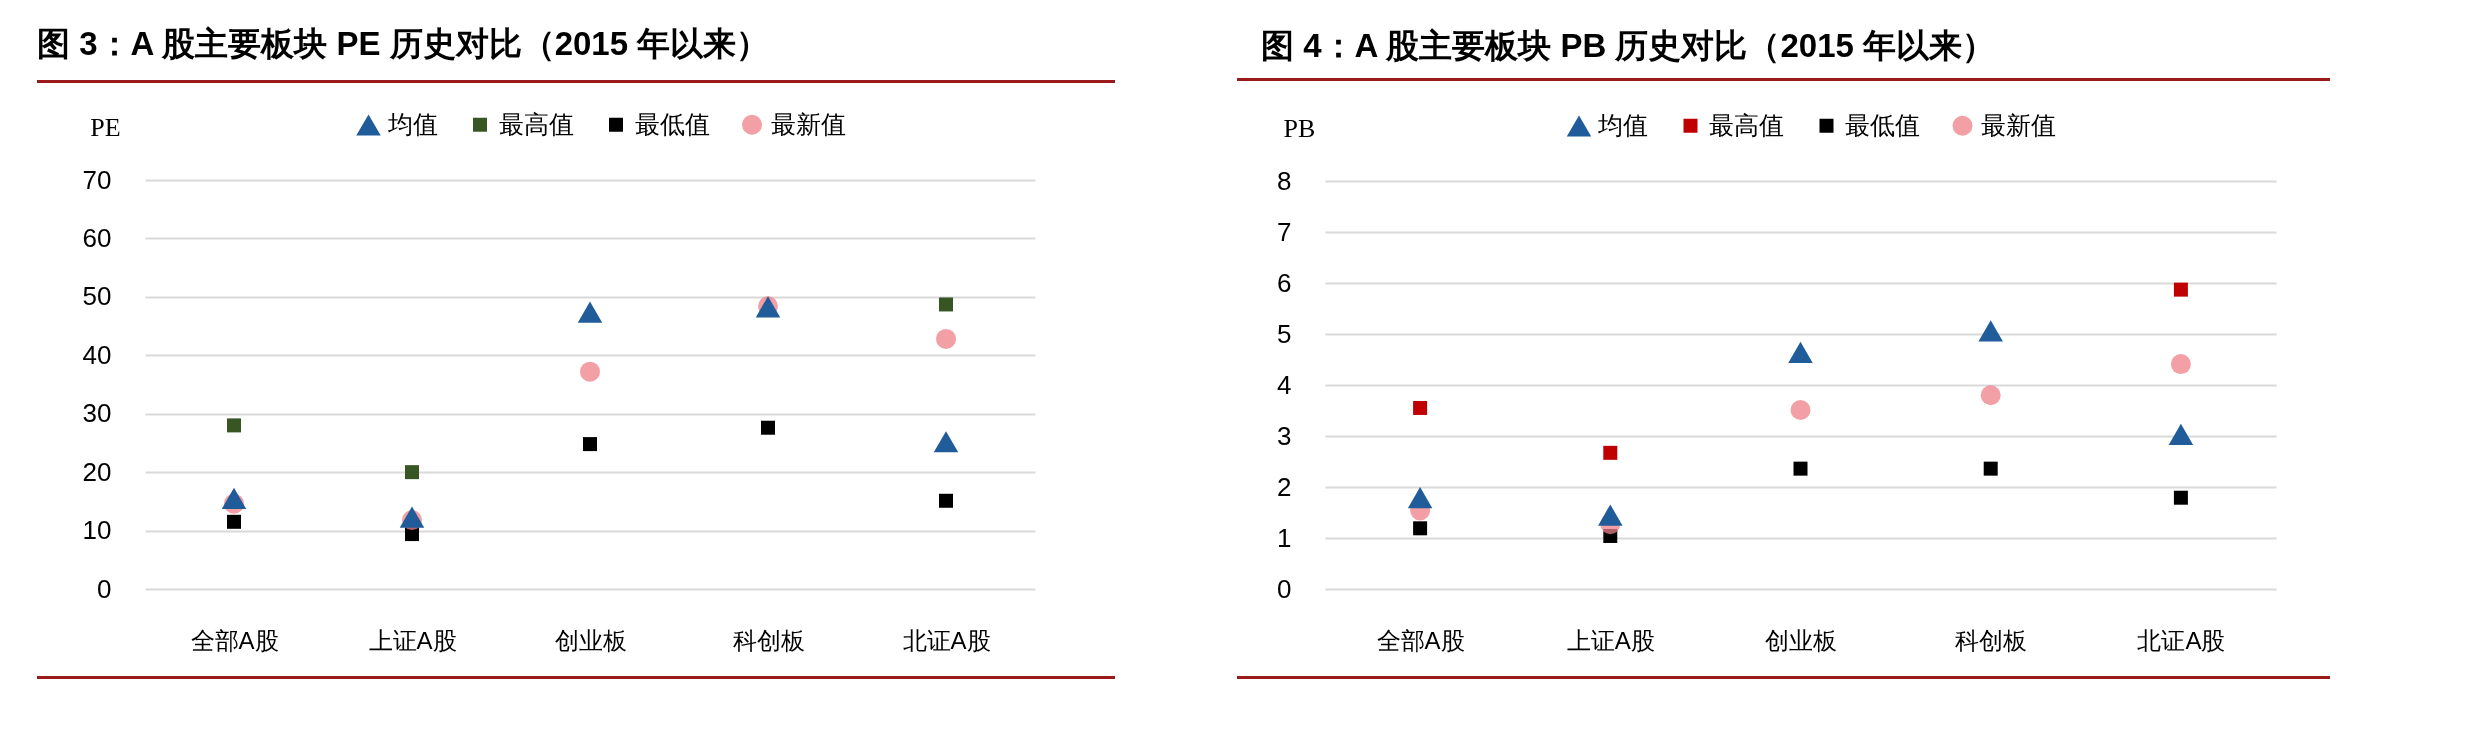 This screenshot has width=2478, height=750. What do you see at coordinates (97, 530) in the screenshot?
I see `y-tick-label: 10` at bounding box center [97, 530].